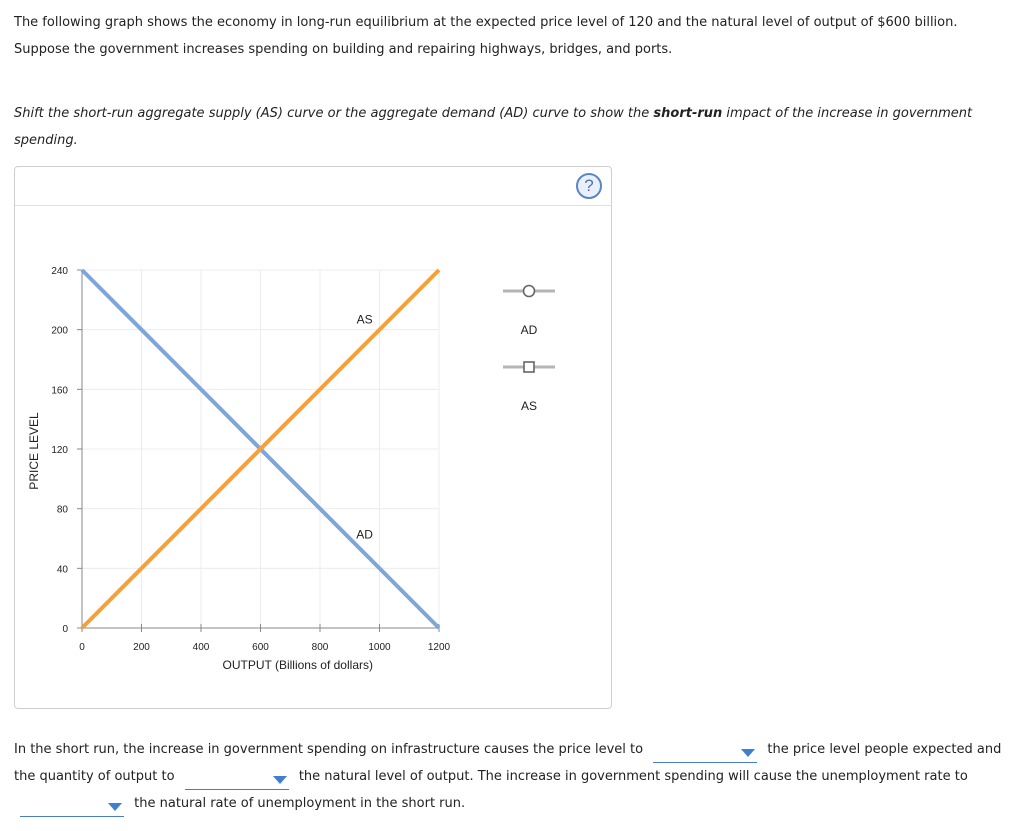 The image size is (1024, 831). I want to click on y-tick-label: 120, so click(59, 450).